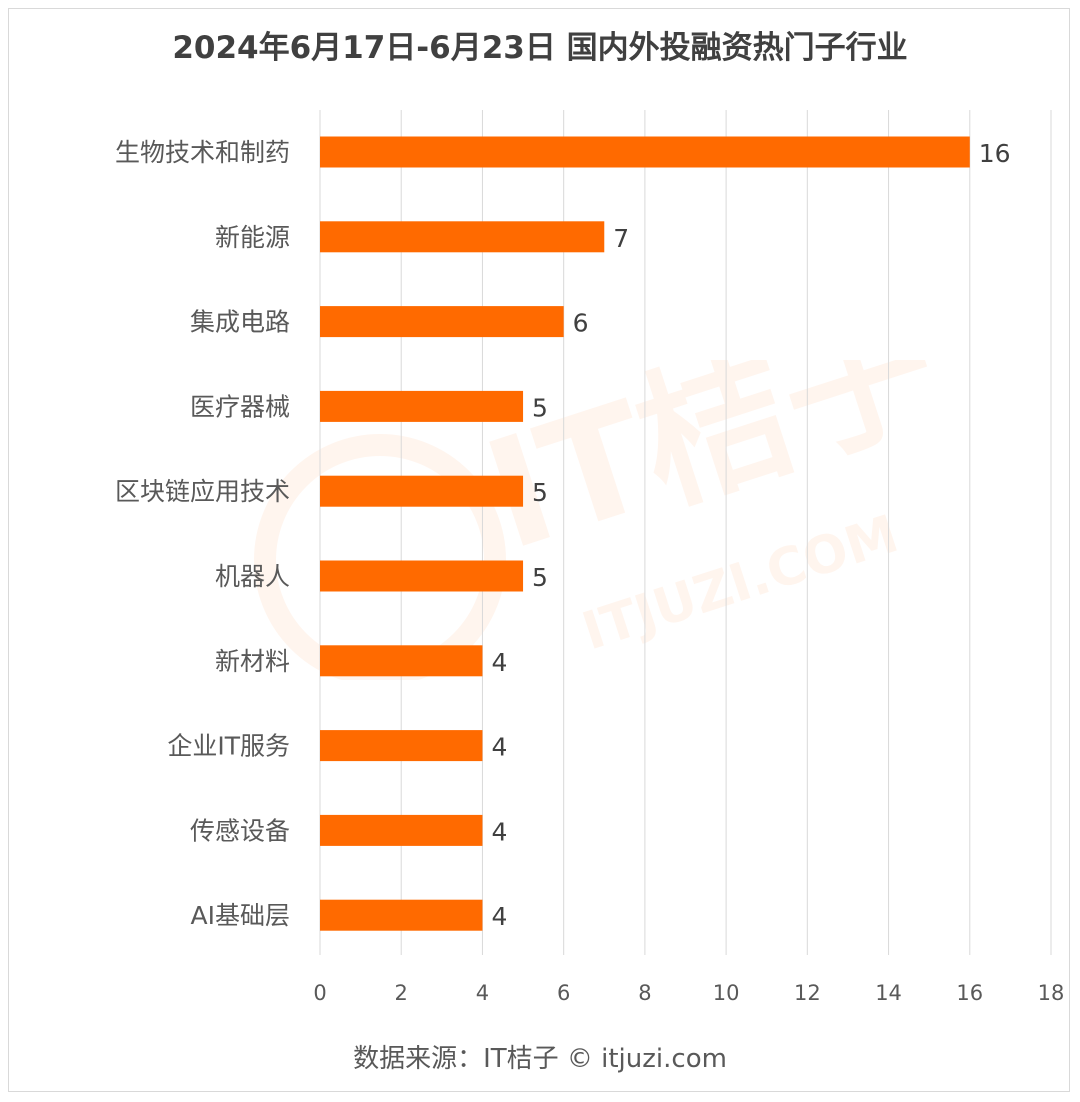 The width and height of the screenshot is (1080, 1102). Describe the element at coordinates (240, 830) in the screenshot. I see `category-label: 传感设备` at that location.